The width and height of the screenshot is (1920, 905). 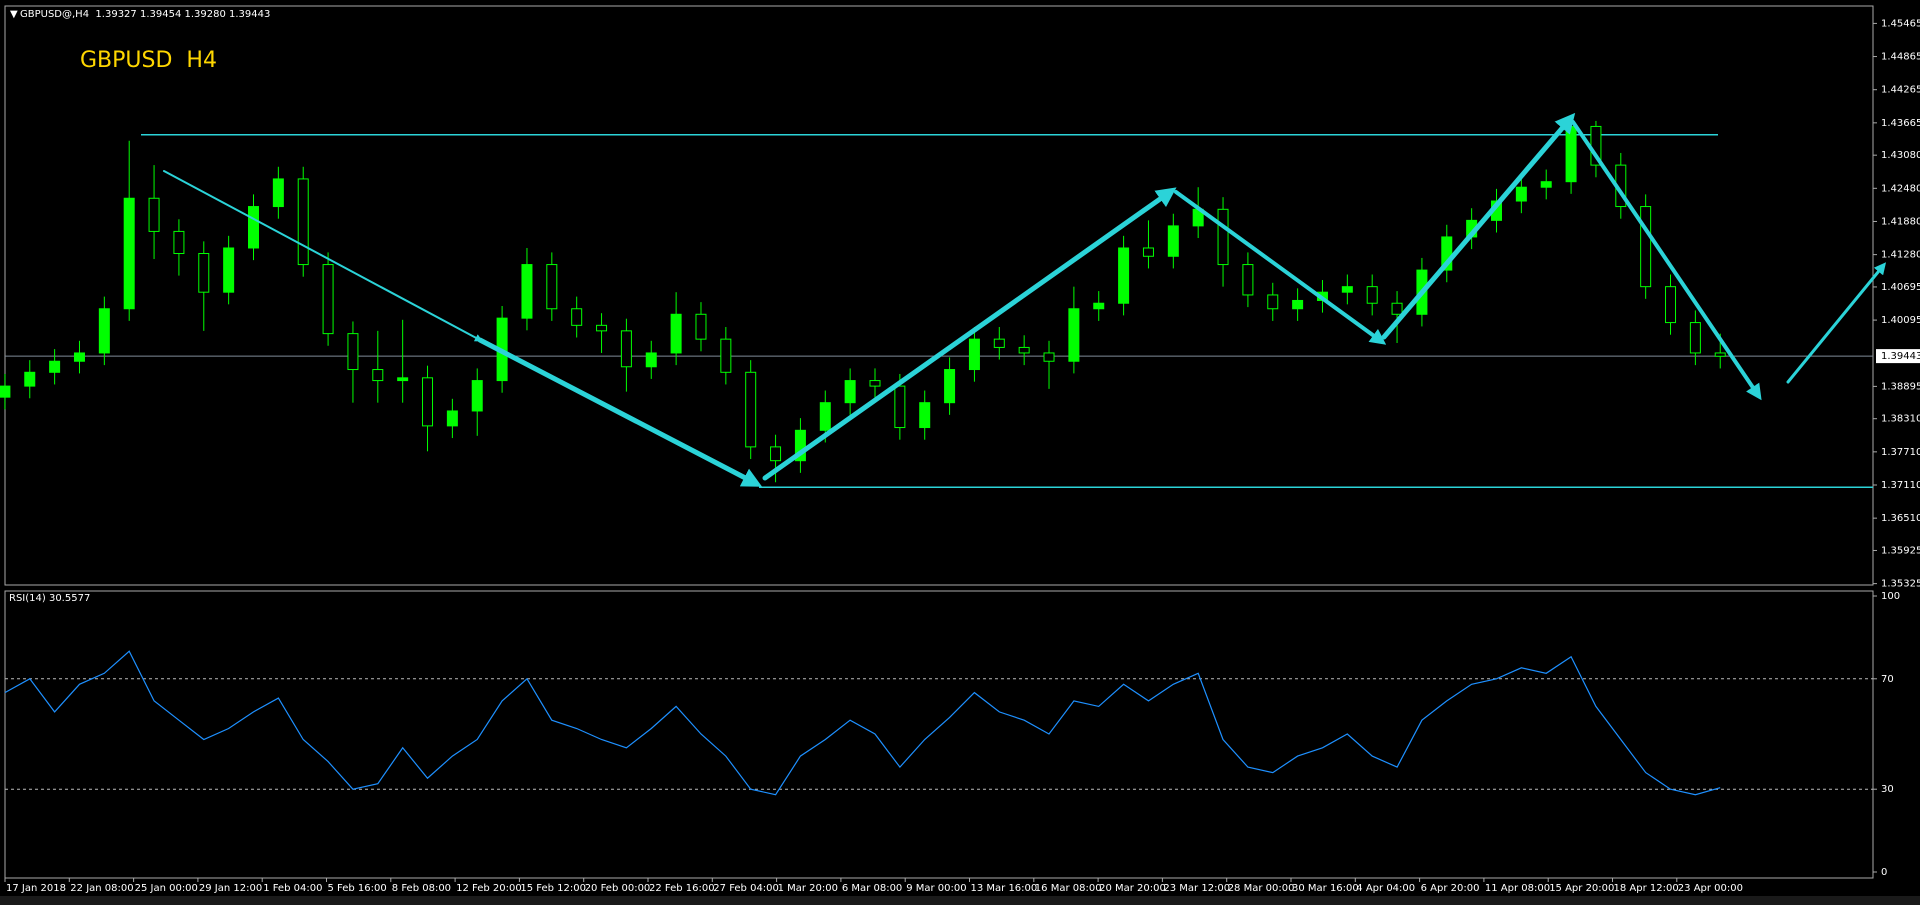 What do you see at coordinates (1900, 123) in the screenshot?
I see `y-tick-label: 1.43665` at bounding box center [1900, 123].